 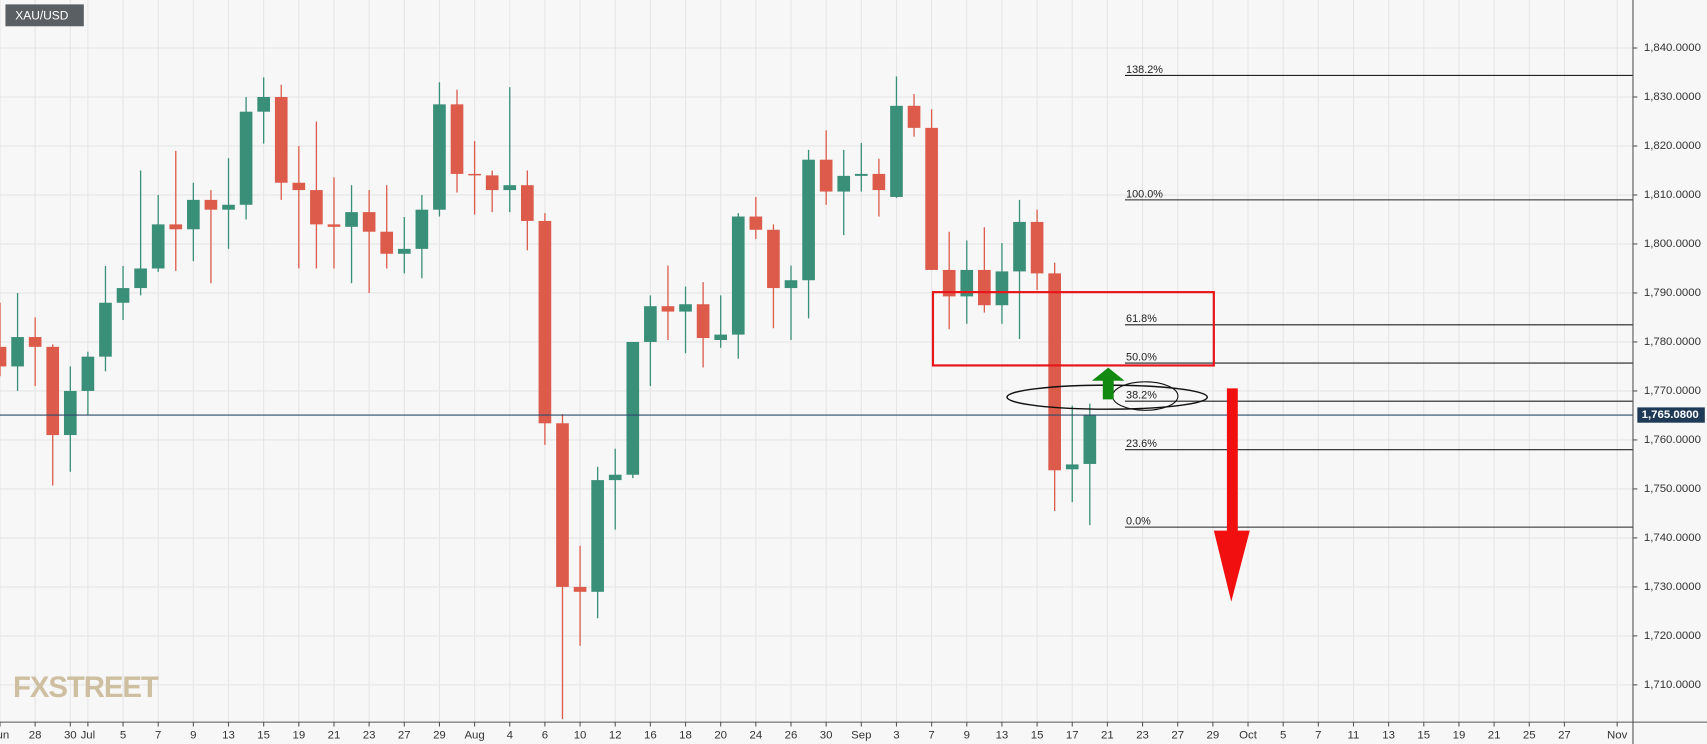 I want to click on fib-label: 61.8%, so click(x=1141, y=319).